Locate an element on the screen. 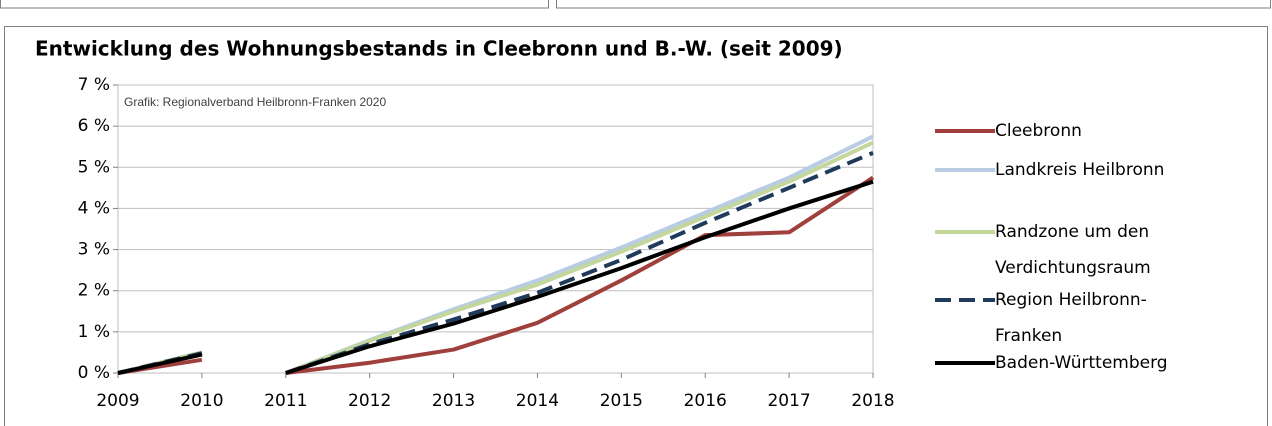  legend-label: Baden-Württemberg is located at coordinates (1081, 363).